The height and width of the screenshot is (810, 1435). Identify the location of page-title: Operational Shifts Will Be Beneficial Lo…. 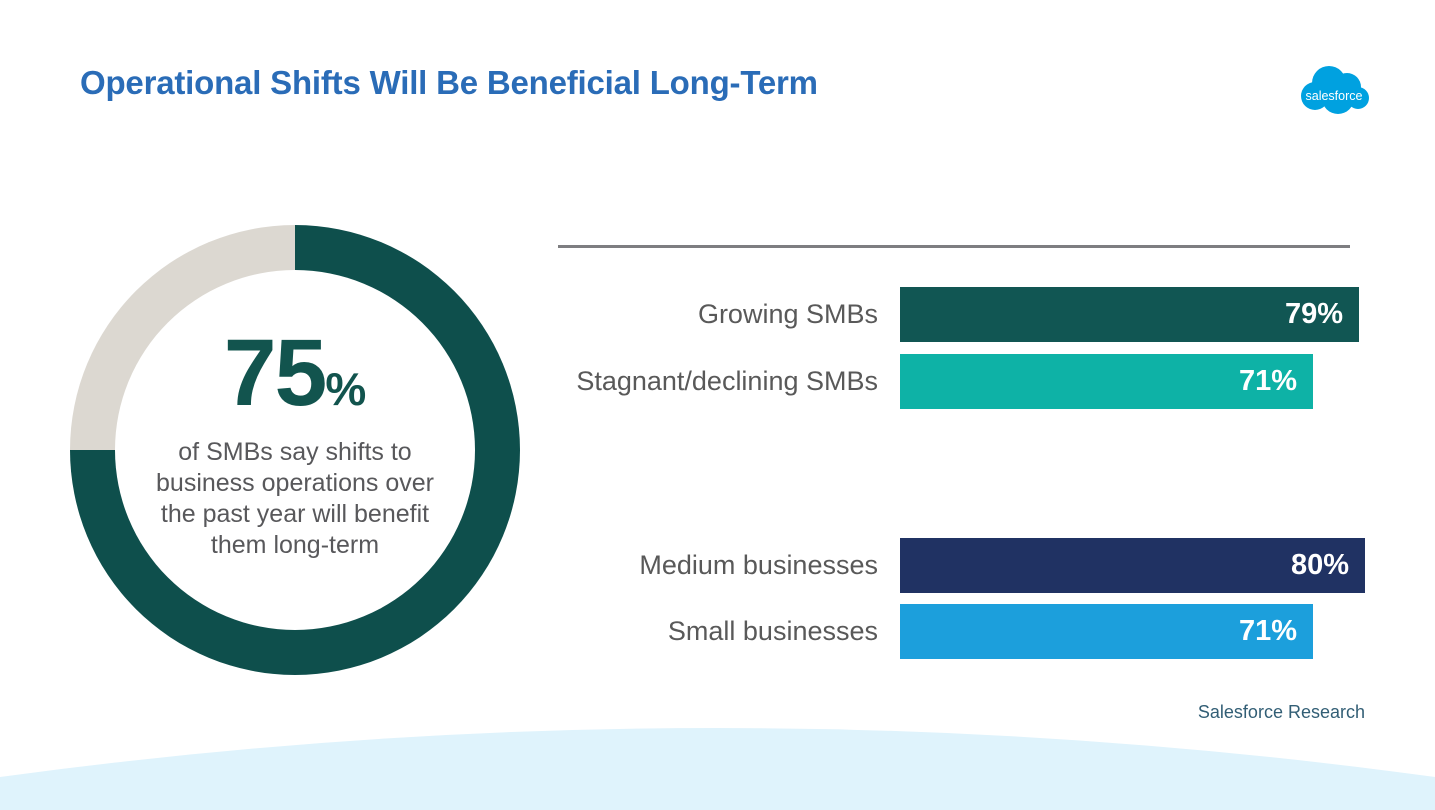
(449, 82).